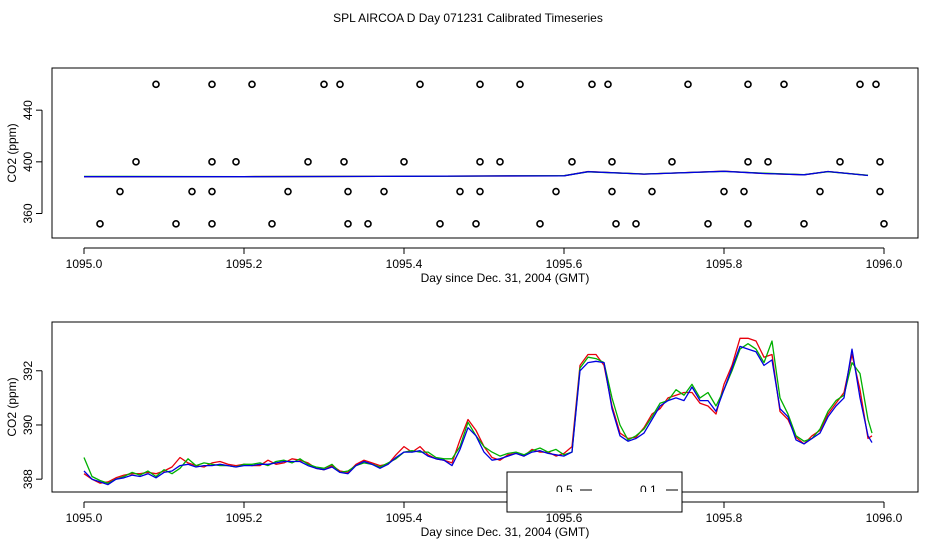 This screenshot has height=540, width=936. I want to click on y-tick-label: 440, so click(28, 110).